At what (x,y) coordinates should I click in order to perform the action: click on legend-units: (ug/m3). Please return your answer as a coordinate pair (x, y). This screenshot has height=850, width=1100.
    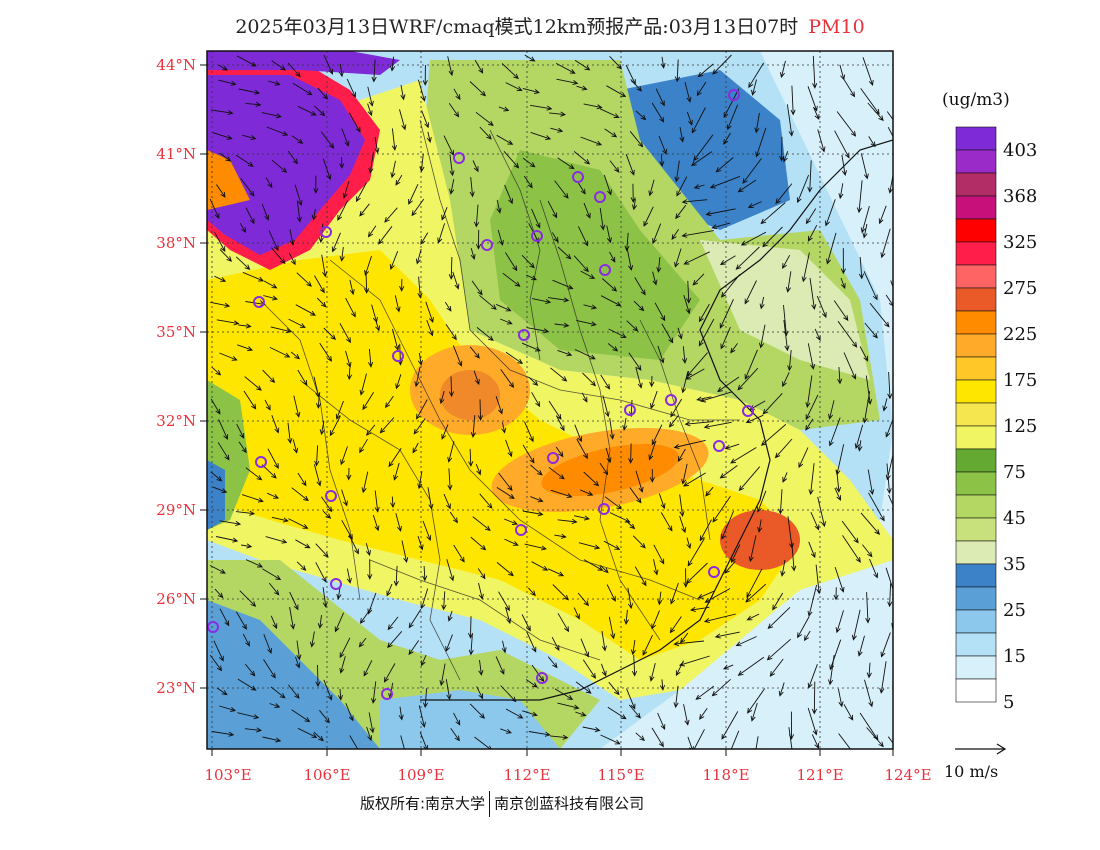
    Looking at the image, I should click on (976, 100).